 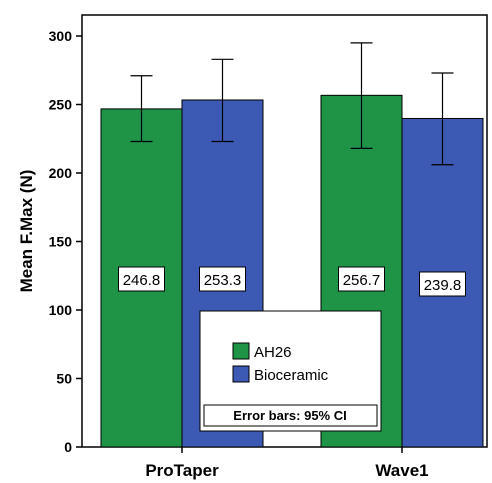 What do you see at coordinates (68, 447) in the screenshot?
I see `y-tick-label-0: 0` at bounding box center [68, 447].